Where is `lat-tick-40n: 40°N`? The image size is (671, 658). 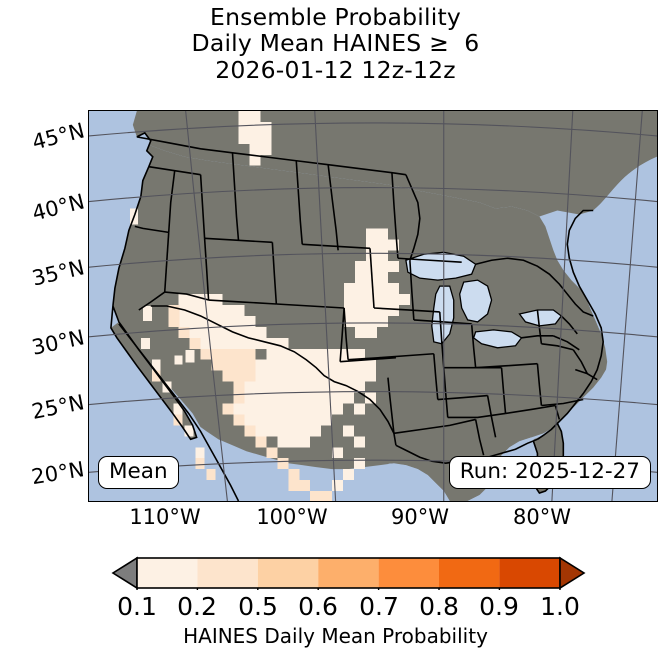 lat-tick-40n: 40°N is located at coordinates (58, 207).